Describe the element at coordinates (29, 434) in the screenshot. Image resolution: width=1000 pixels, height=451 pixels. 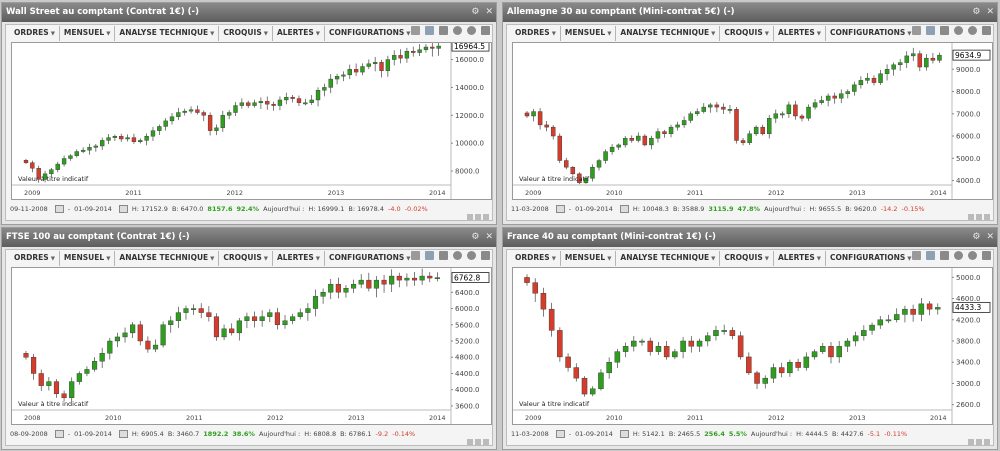
I see `start-date: 08-09-2008` at that location.